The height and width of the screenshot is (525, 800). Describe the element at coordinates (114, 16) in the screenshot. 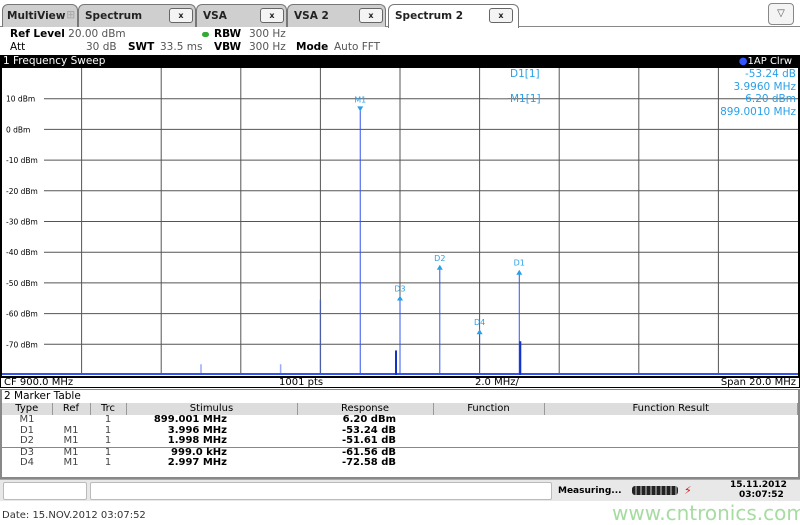

I see `tab-label: Spectrum` at that location.